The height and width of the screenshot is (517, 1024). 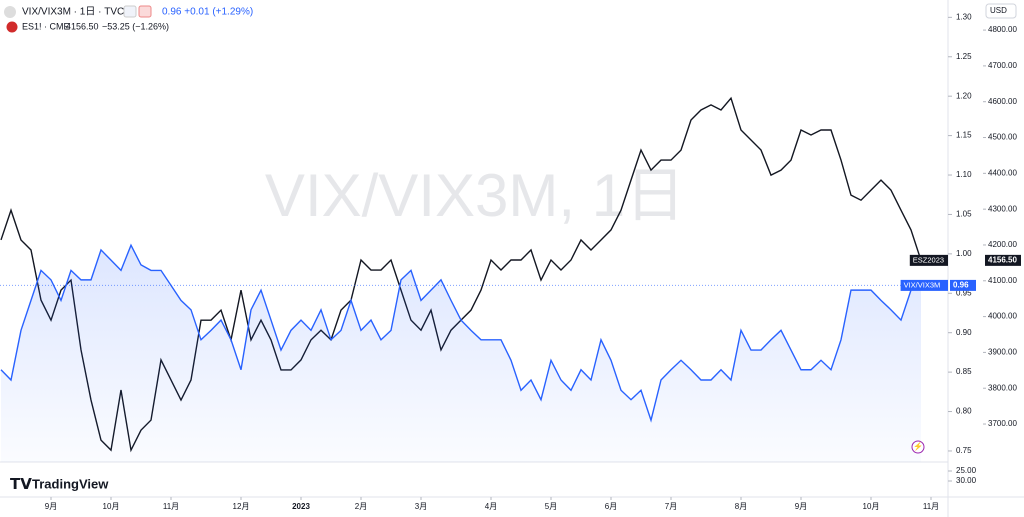 I want to click on x-tick-label: 12月, so click(x=241, y=506).